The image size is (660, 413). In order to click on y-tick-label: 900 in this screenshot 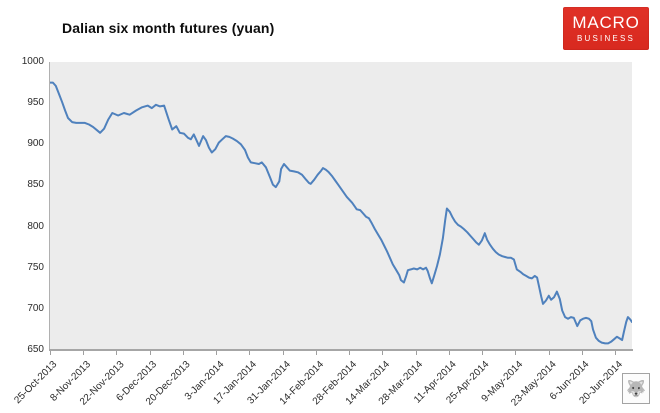, I will do `click(35, 144)`.